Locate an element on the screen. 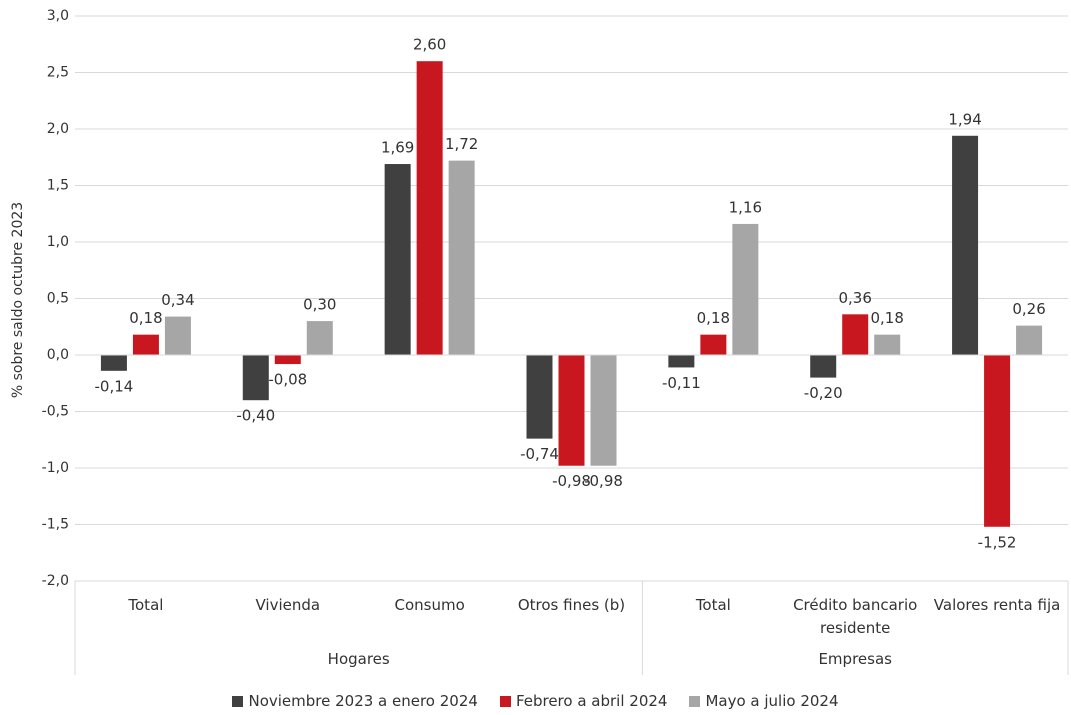 This screenshot has height=715, width=1071. y-tick-label: -2,0 is located at coordinates (55, 581).